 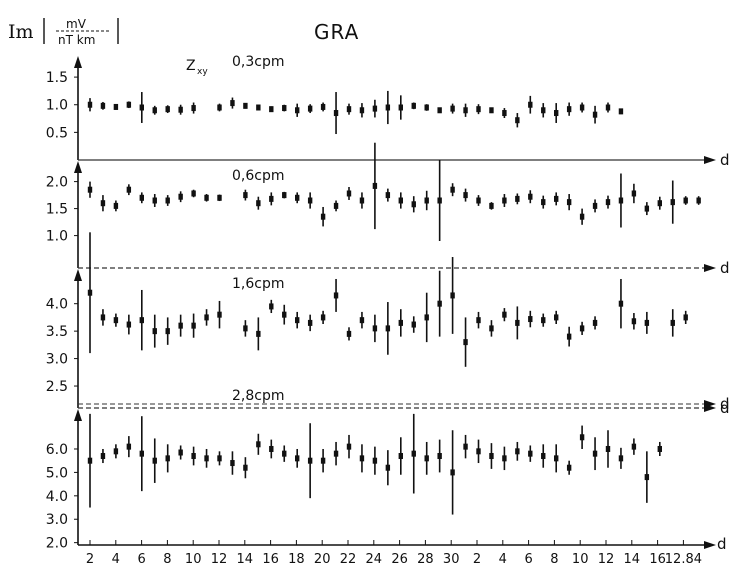 I want to click on x-tick-label: 4, so click(x=503, y=559).